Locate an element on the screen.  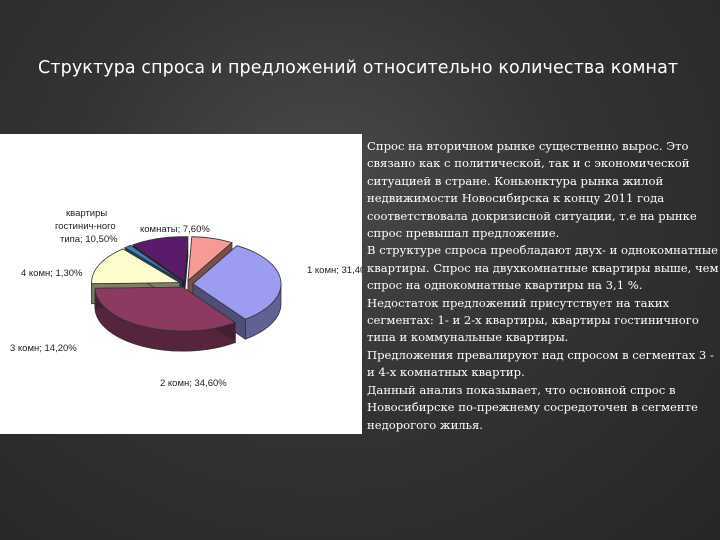
slice-top-2-комн is located at coordinates (165, 309).